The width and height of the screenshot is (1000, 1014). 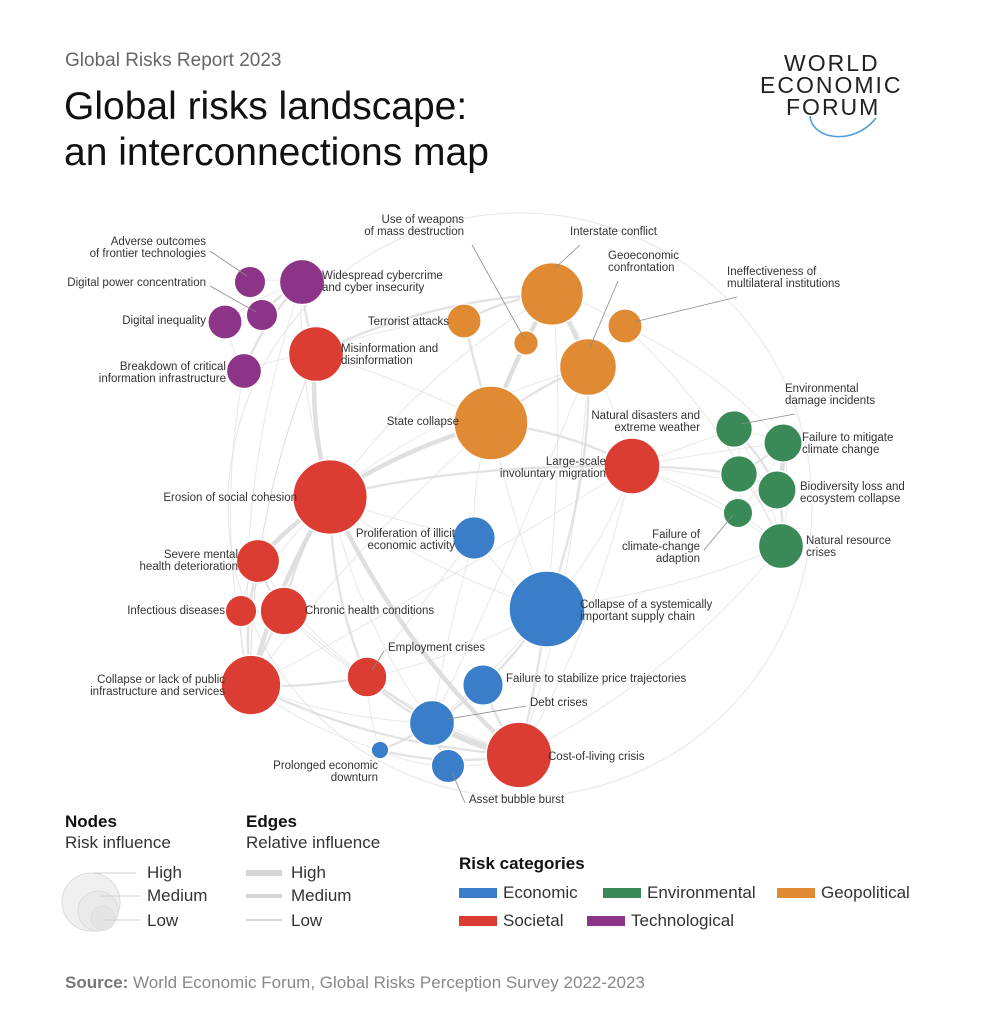 I want to click on leader-line-adaptfail, so click(x=718, y=532).